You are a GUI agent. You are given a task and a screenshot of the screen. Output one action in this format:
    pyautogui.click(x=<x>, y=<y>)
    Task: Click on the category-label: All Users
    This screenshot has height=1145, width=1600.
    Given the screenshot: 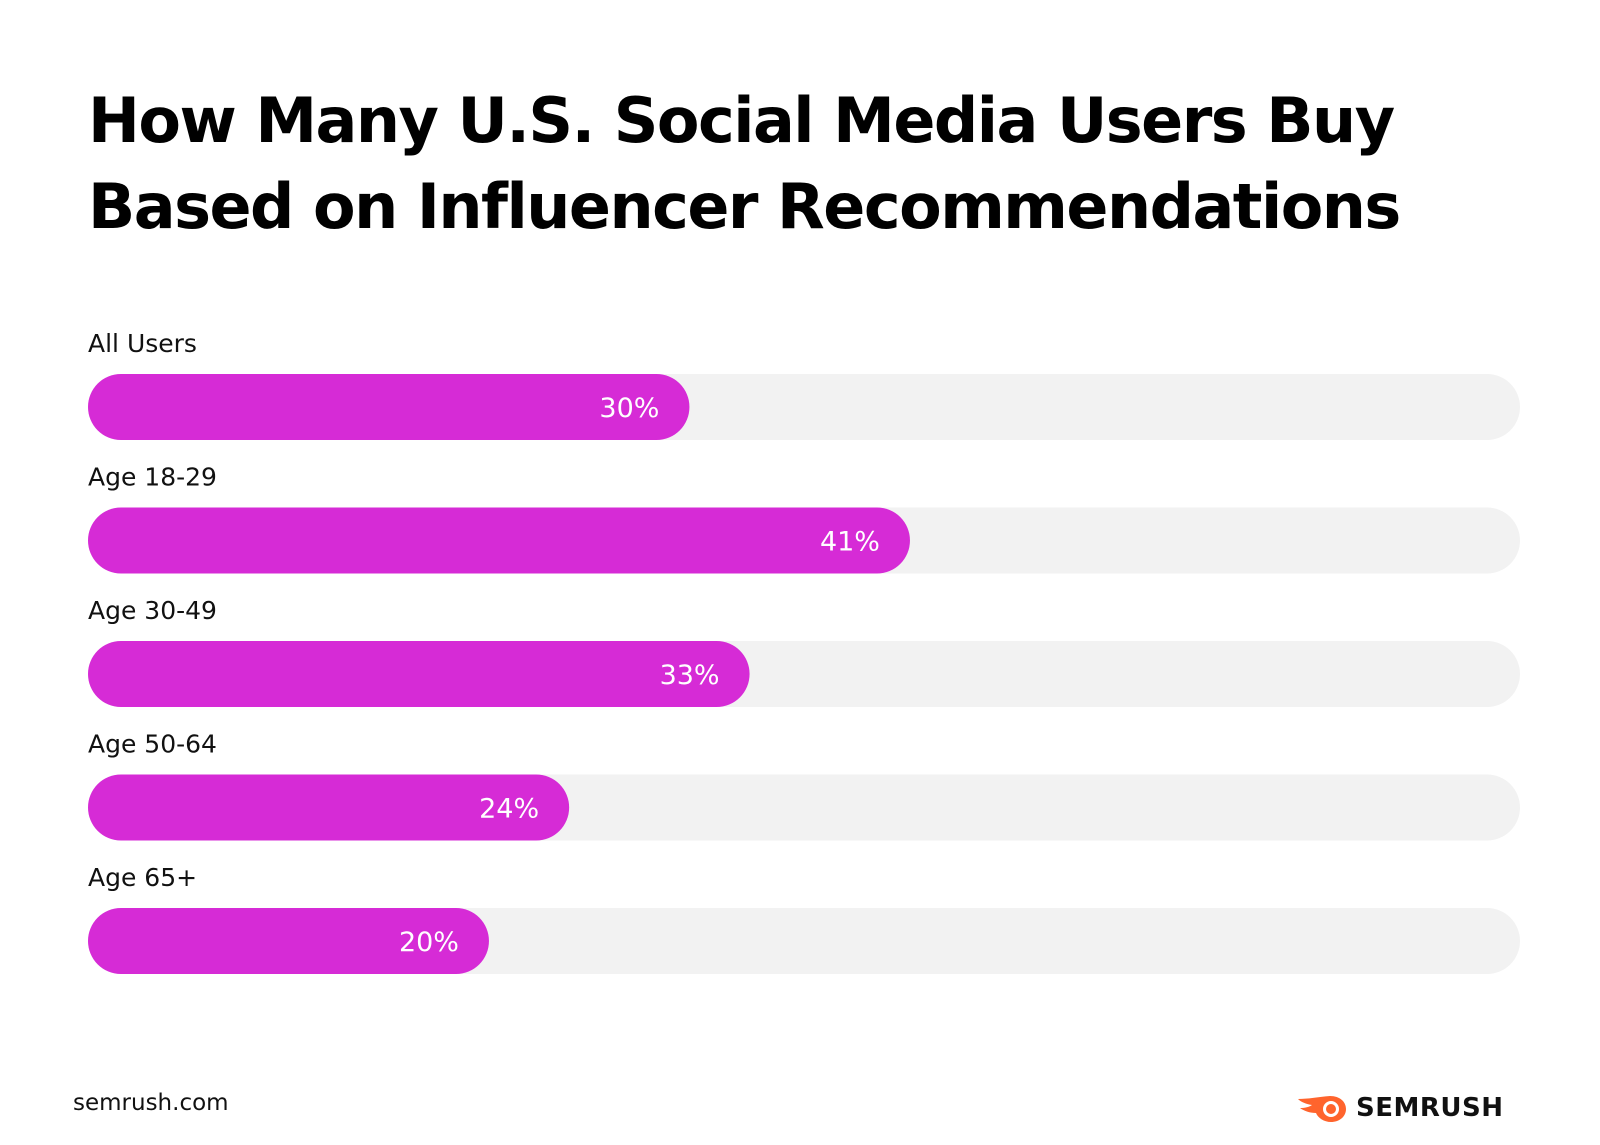 What is the action you would take?
    pyautogui.click(x=142, y=343)
    